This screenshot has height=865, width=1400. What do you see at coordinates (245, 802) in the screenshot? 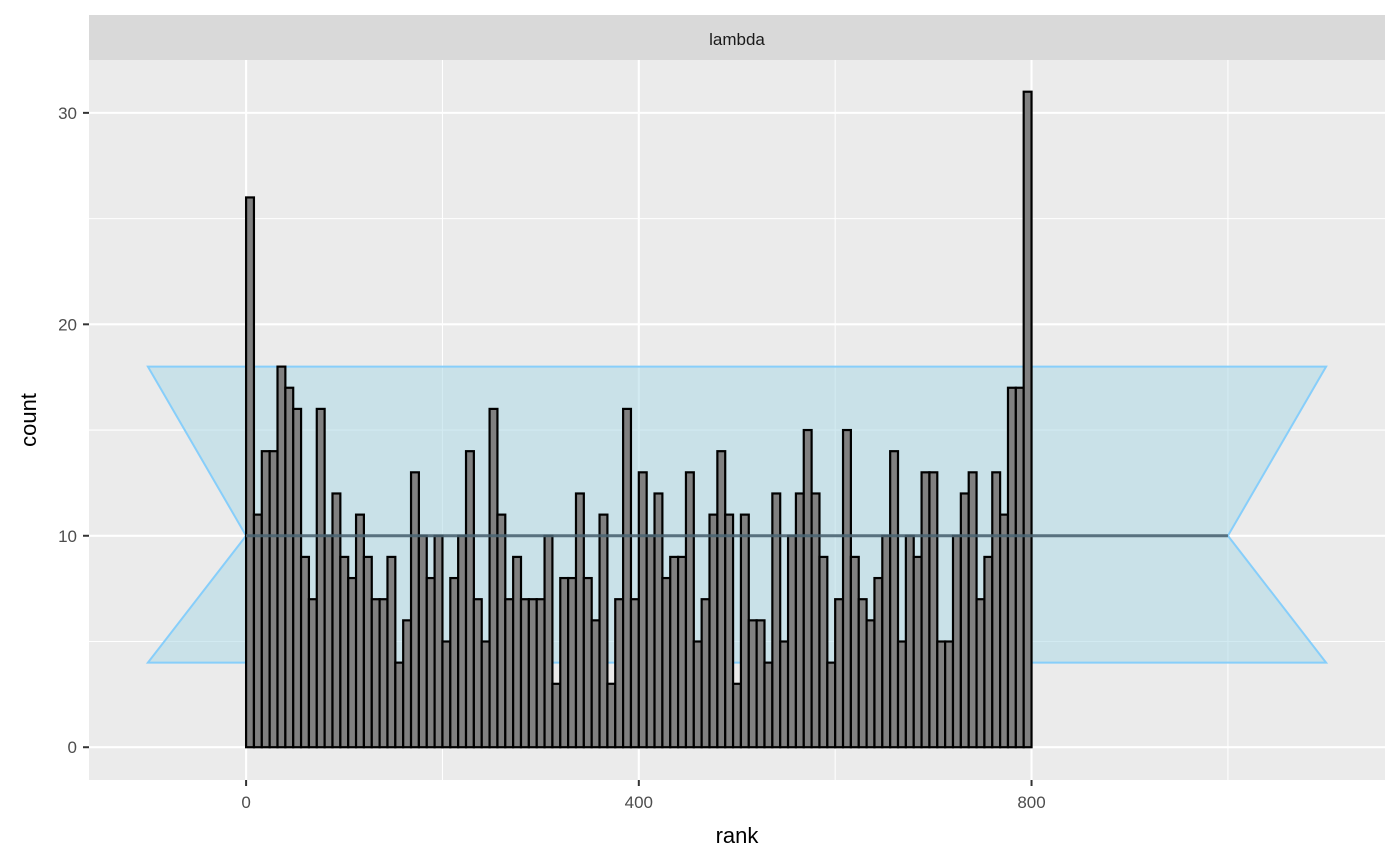
I see `x-tick-label: 0` at bounding box center [245, 802].